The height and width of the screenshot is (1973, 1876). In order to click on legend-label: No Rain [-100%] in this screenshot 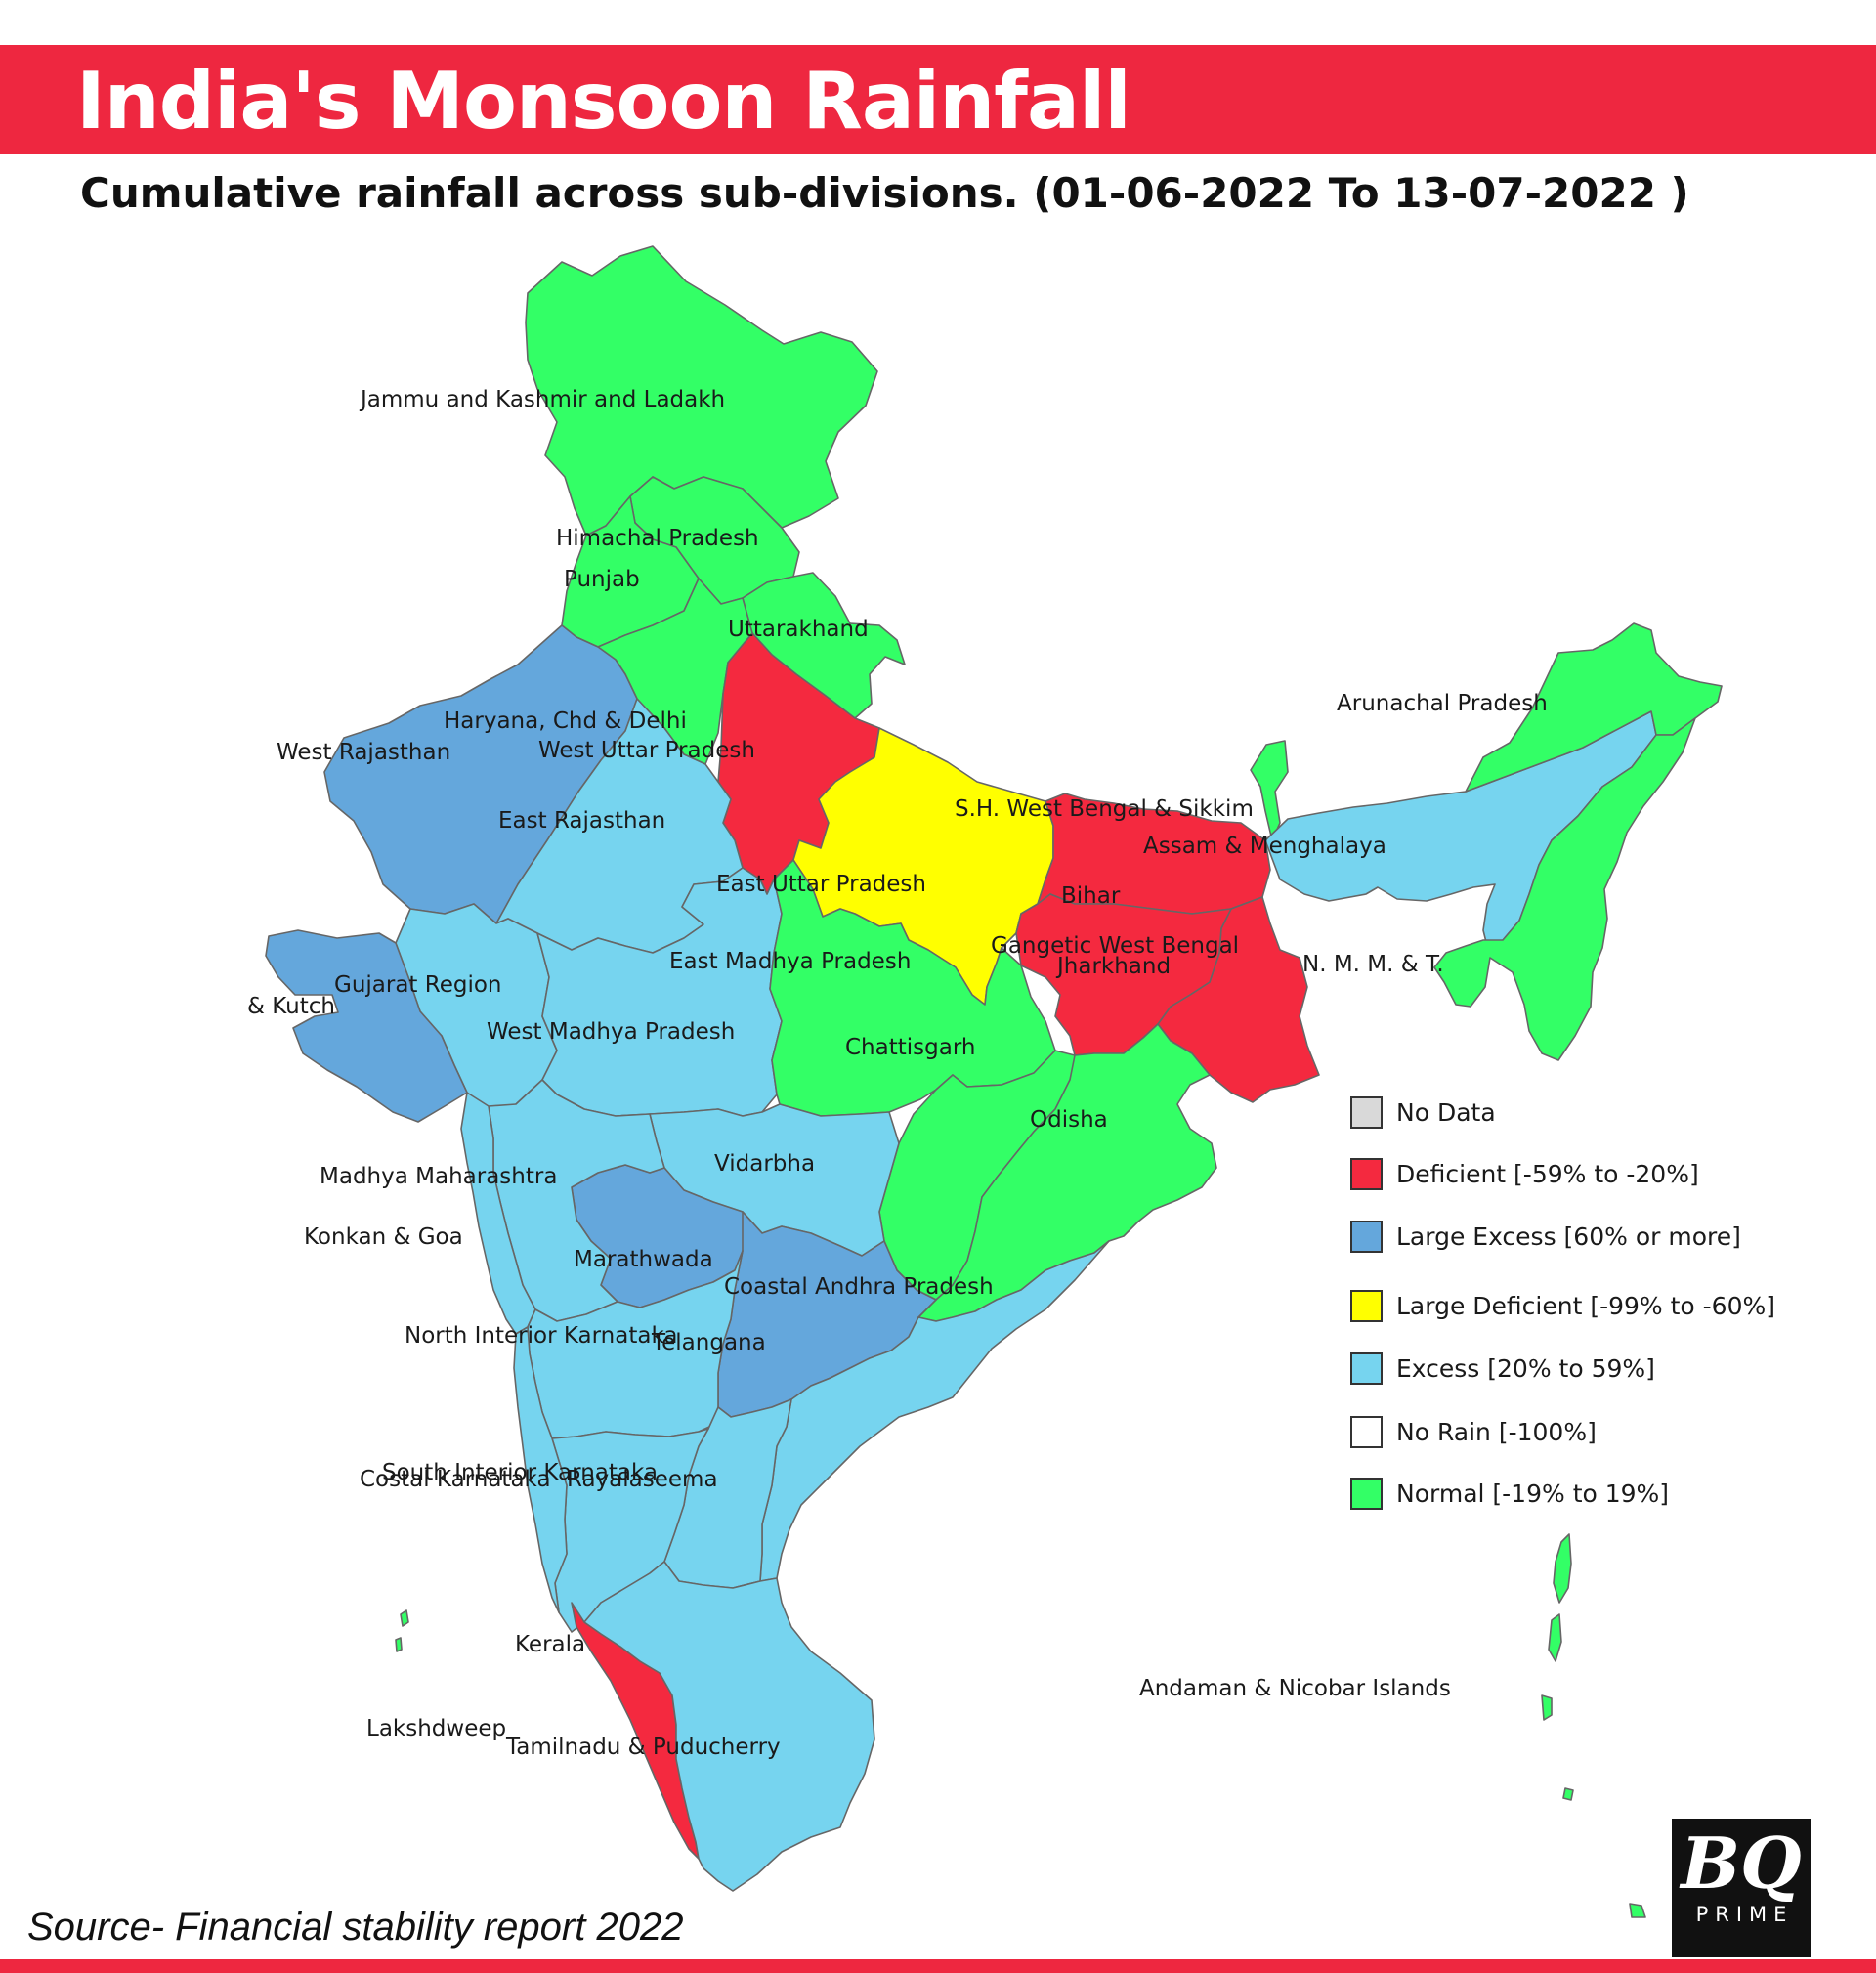, I will do `click(1496, 1431)`.